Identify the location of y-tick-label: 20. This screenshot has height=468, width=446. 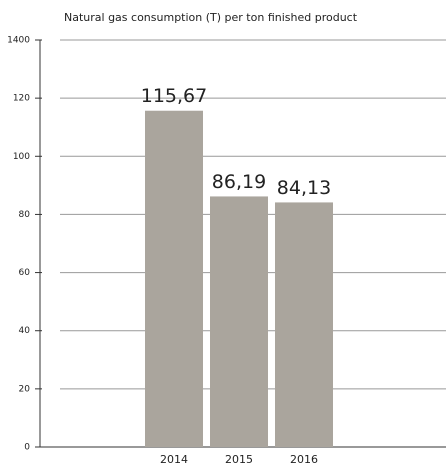
(25, 389).